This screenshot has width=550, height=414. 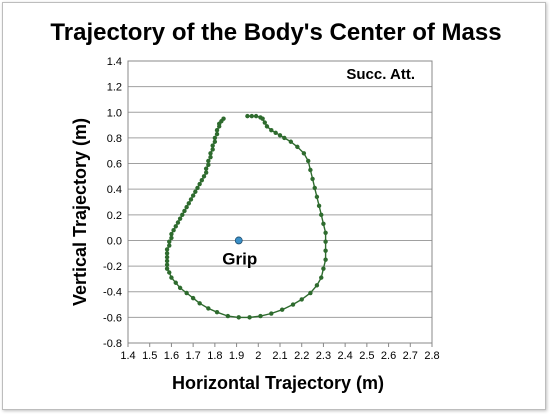 What do you see at coordinates (278, 383) in the screenshot?
I see `x-axis-title: Horizontal Trajectory (m)` at bounding box center [278, 383].